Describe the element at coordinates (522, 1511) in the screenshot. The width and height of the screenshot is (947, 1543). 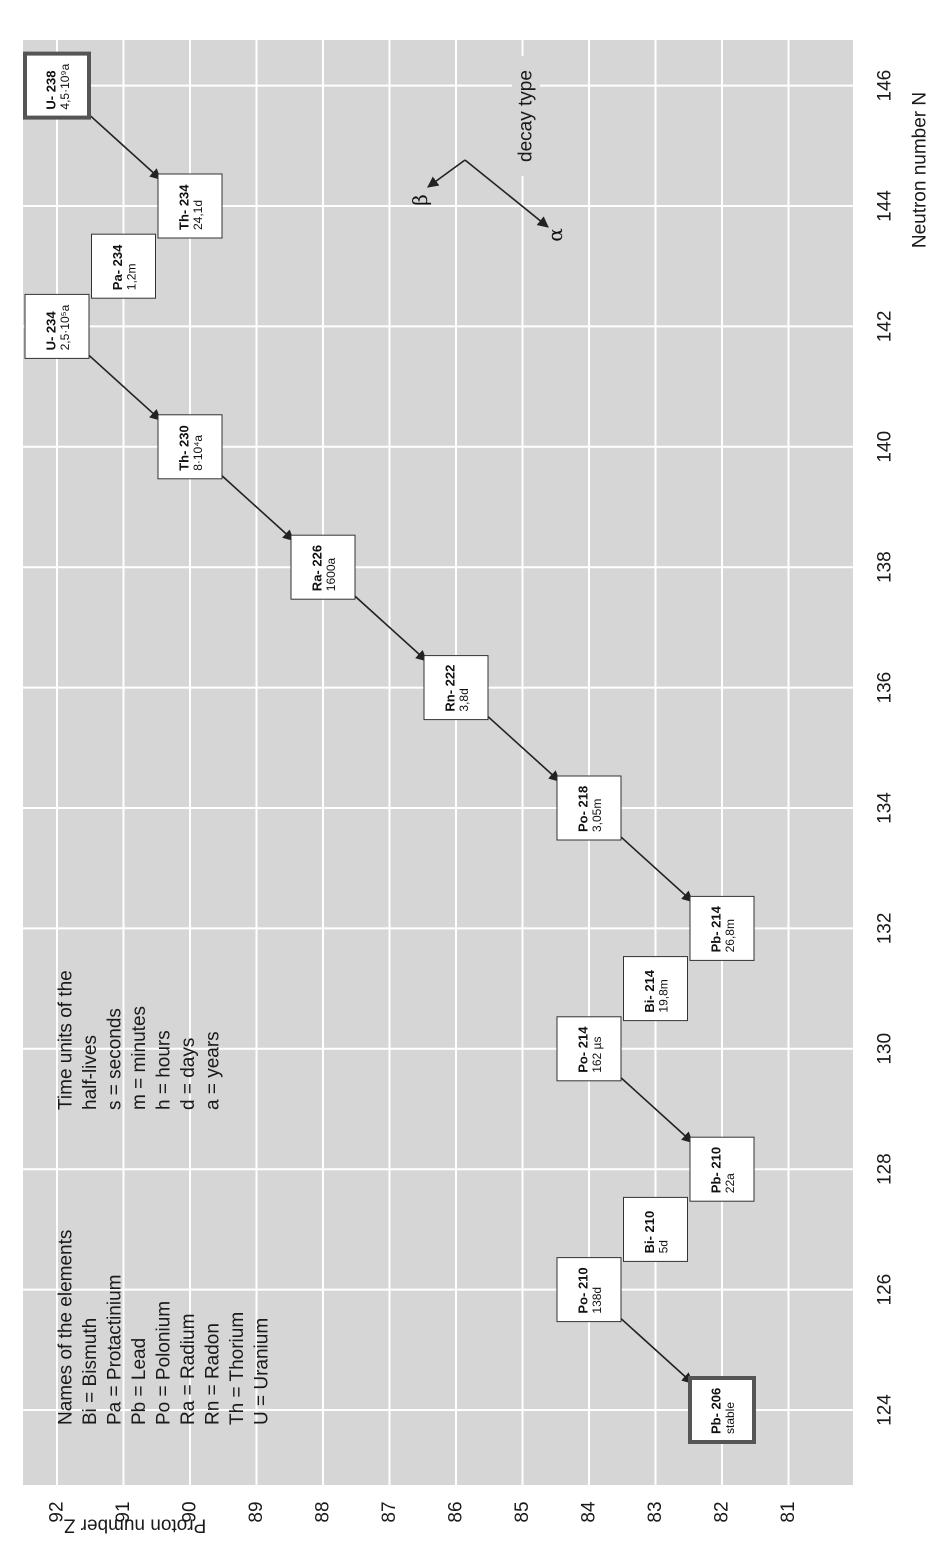
I see `y-tick-label: 85` at that location.